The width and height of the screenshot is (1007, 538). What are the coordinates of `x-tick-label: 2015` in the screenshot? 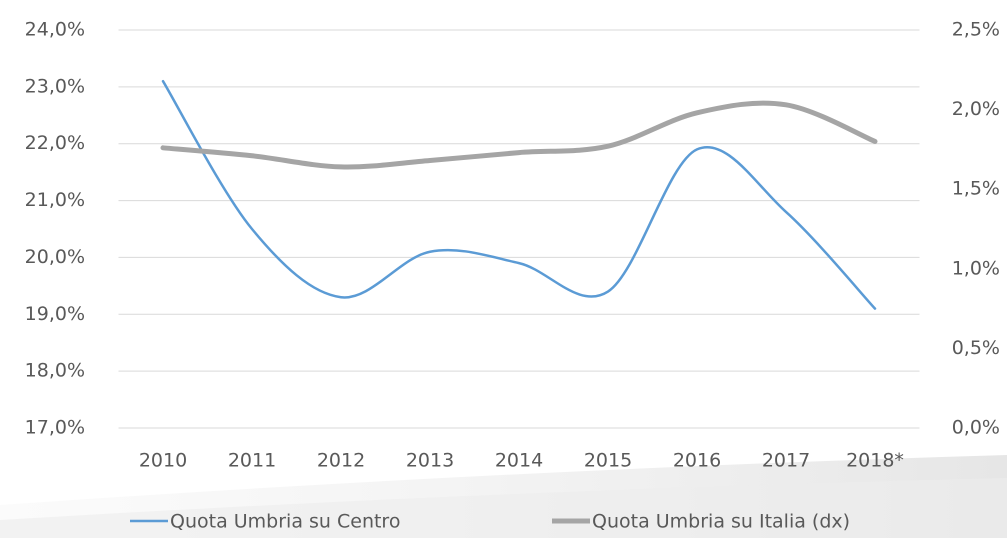 It's located at (608, 461).